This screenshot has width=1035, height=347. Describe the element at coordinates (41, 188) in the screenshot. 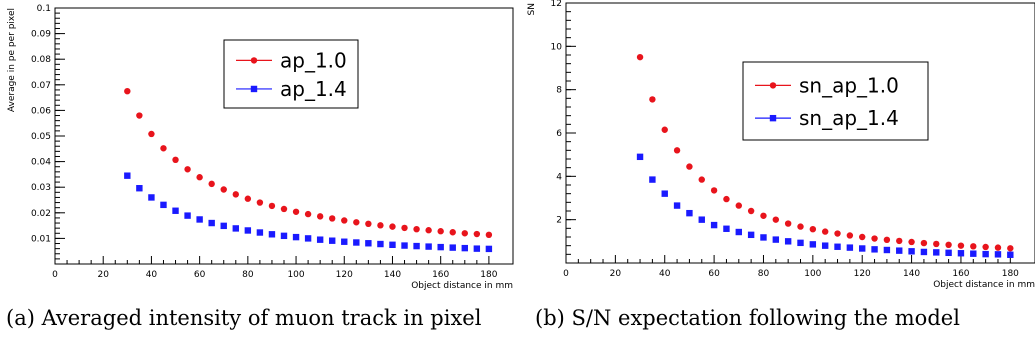

I see `chart-0-ytick-label: 0.03` at that location.